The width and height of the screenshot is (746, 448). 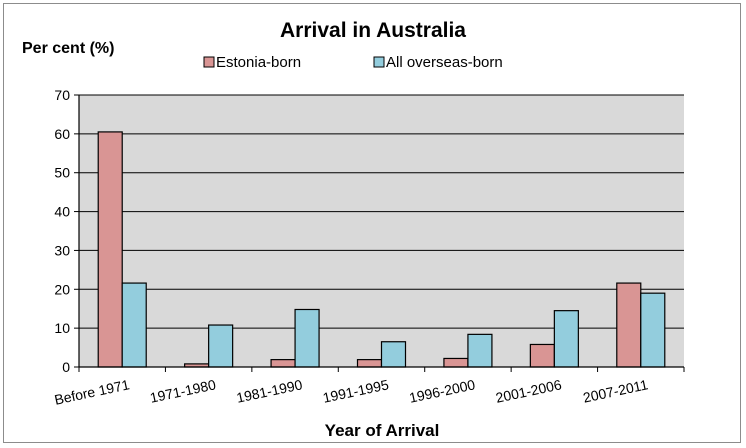 I want to click on bar-estonia-born-1981-1990, so click(x=283, y=363).